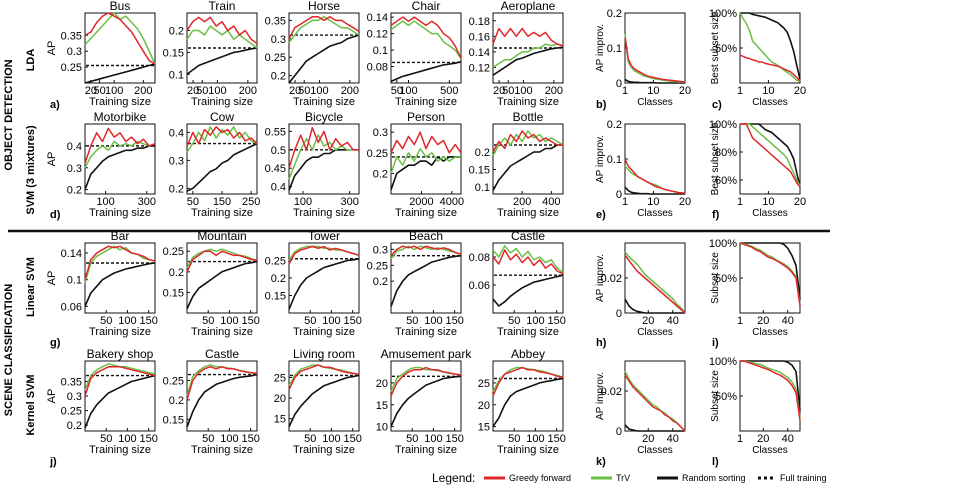 The height and width of the screenshot is (493, 955). What do you see at coordinates (222, 6) in the screenshot?
I see `chart-title: Train` at bounding box center [222, 6].